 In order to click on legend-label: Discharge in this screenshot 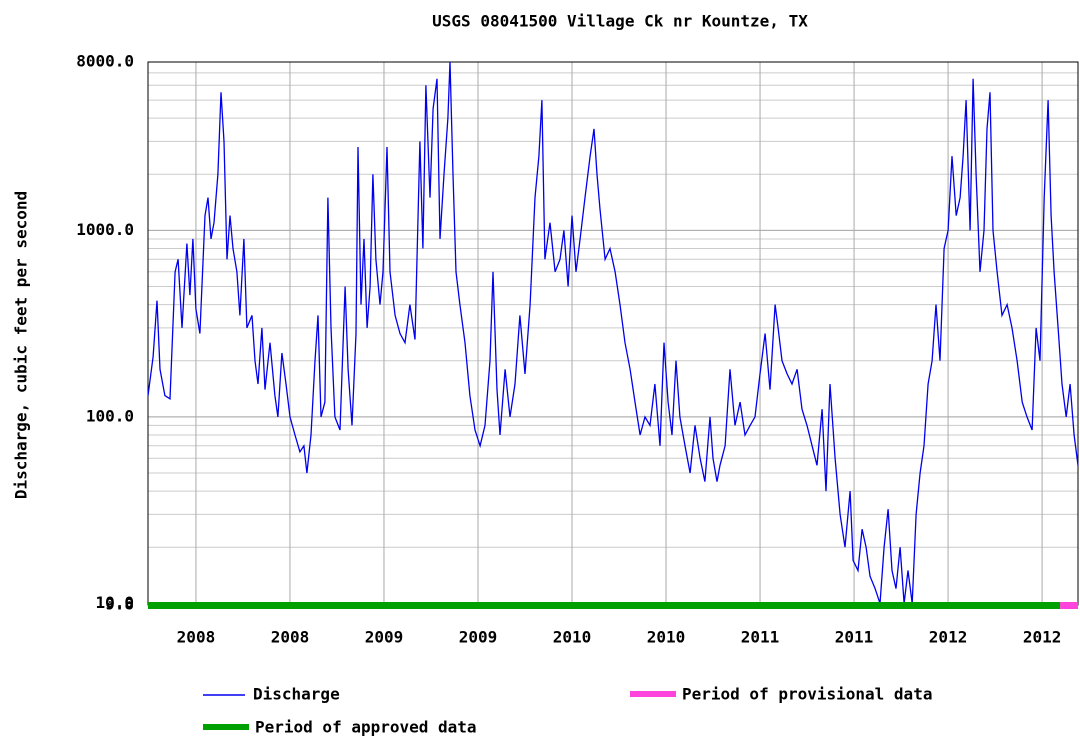, I will do `click(296, 694)`.